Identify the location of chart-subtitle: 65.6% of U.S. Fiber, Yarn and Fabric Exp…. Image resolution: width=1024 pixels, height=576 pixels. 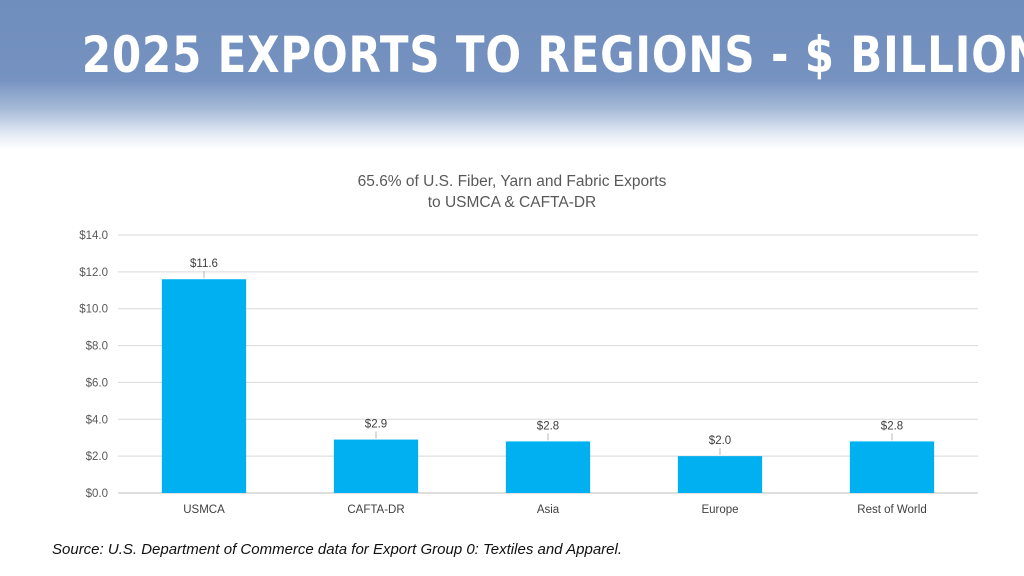
(512, 192).